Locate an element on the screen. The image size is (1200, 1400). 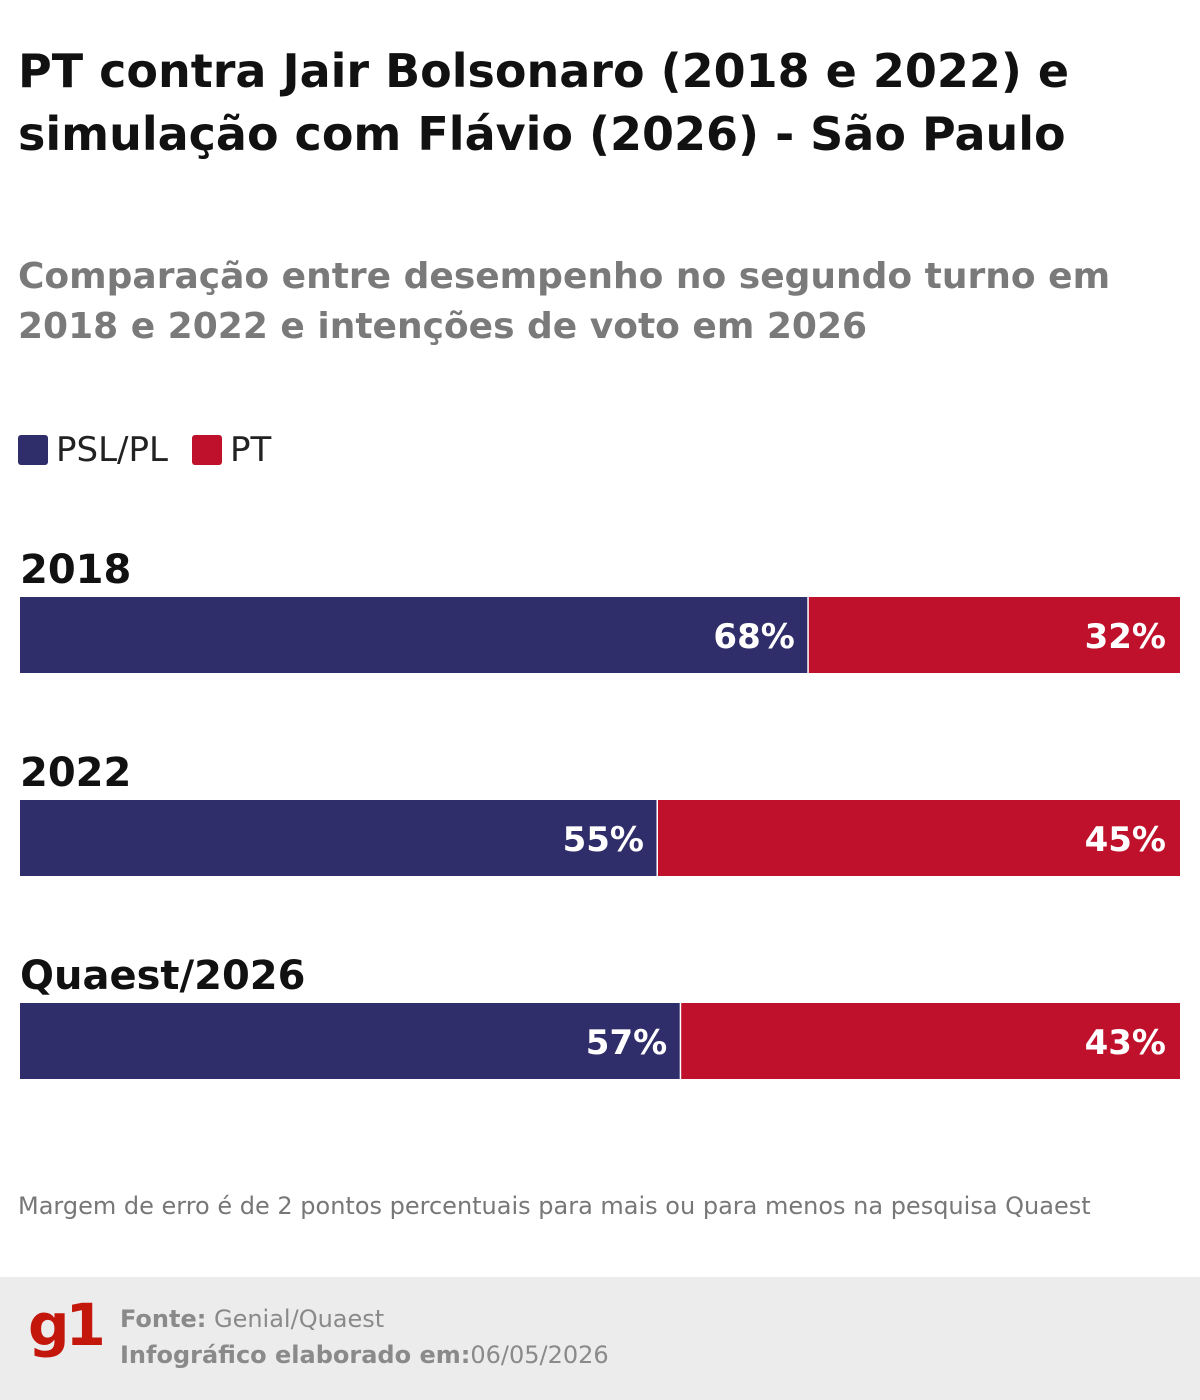
data-label: 45% is located at coordinates (1125, 840).